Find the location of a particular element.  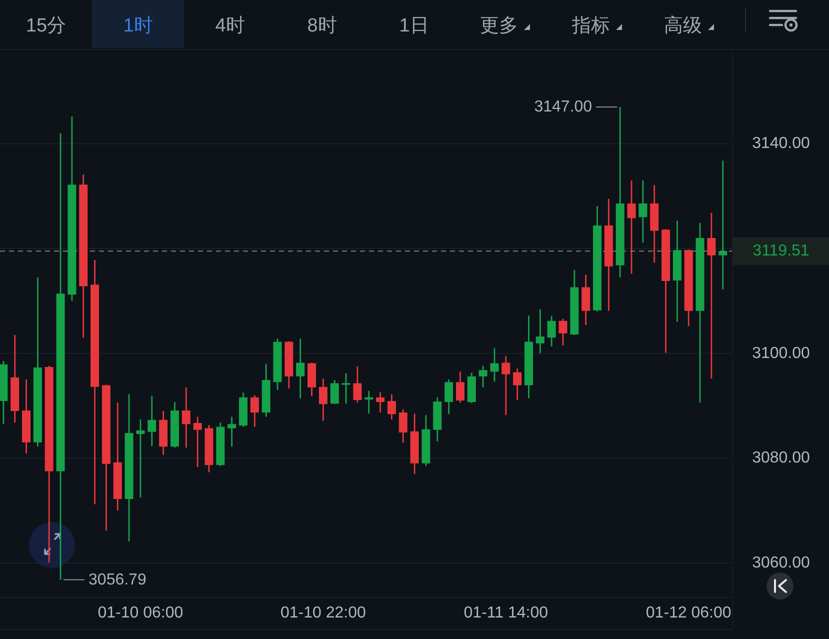

note: 3056.79 is located at coordinates (104, 579).